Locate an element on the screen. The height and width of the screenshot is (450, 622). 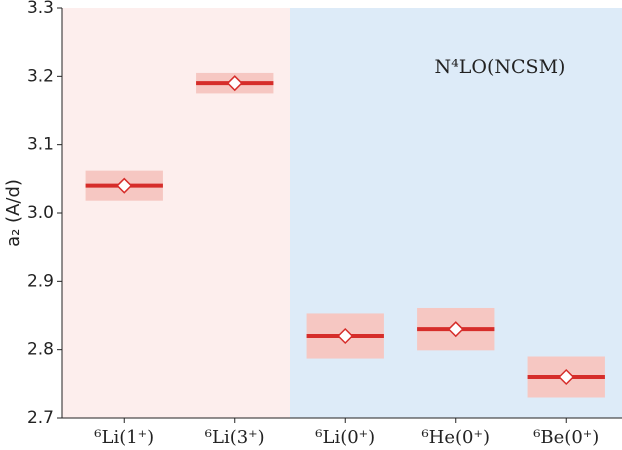
annotation: N⁴LO(NCSM) is located at coordinates (500, 67).